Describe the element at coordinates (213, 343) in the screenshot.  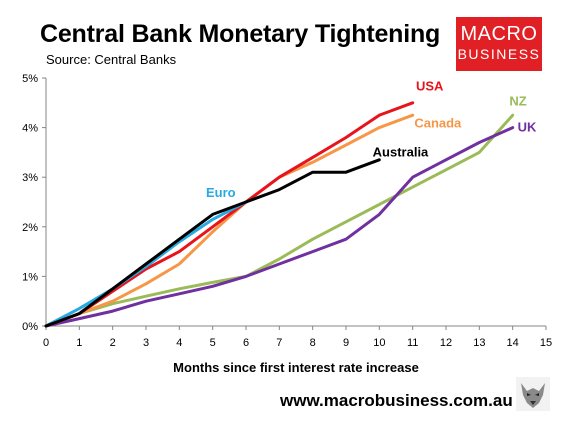
I see `x-tick-label: 5` at that location.